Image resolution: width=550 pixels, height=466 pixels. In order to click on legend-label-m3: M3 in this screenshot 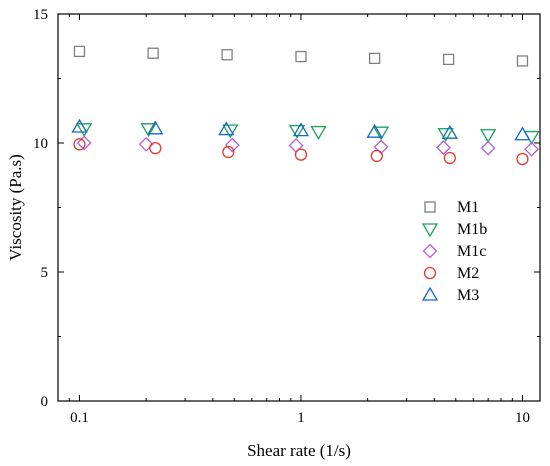, I will do `click(468, 295)`.